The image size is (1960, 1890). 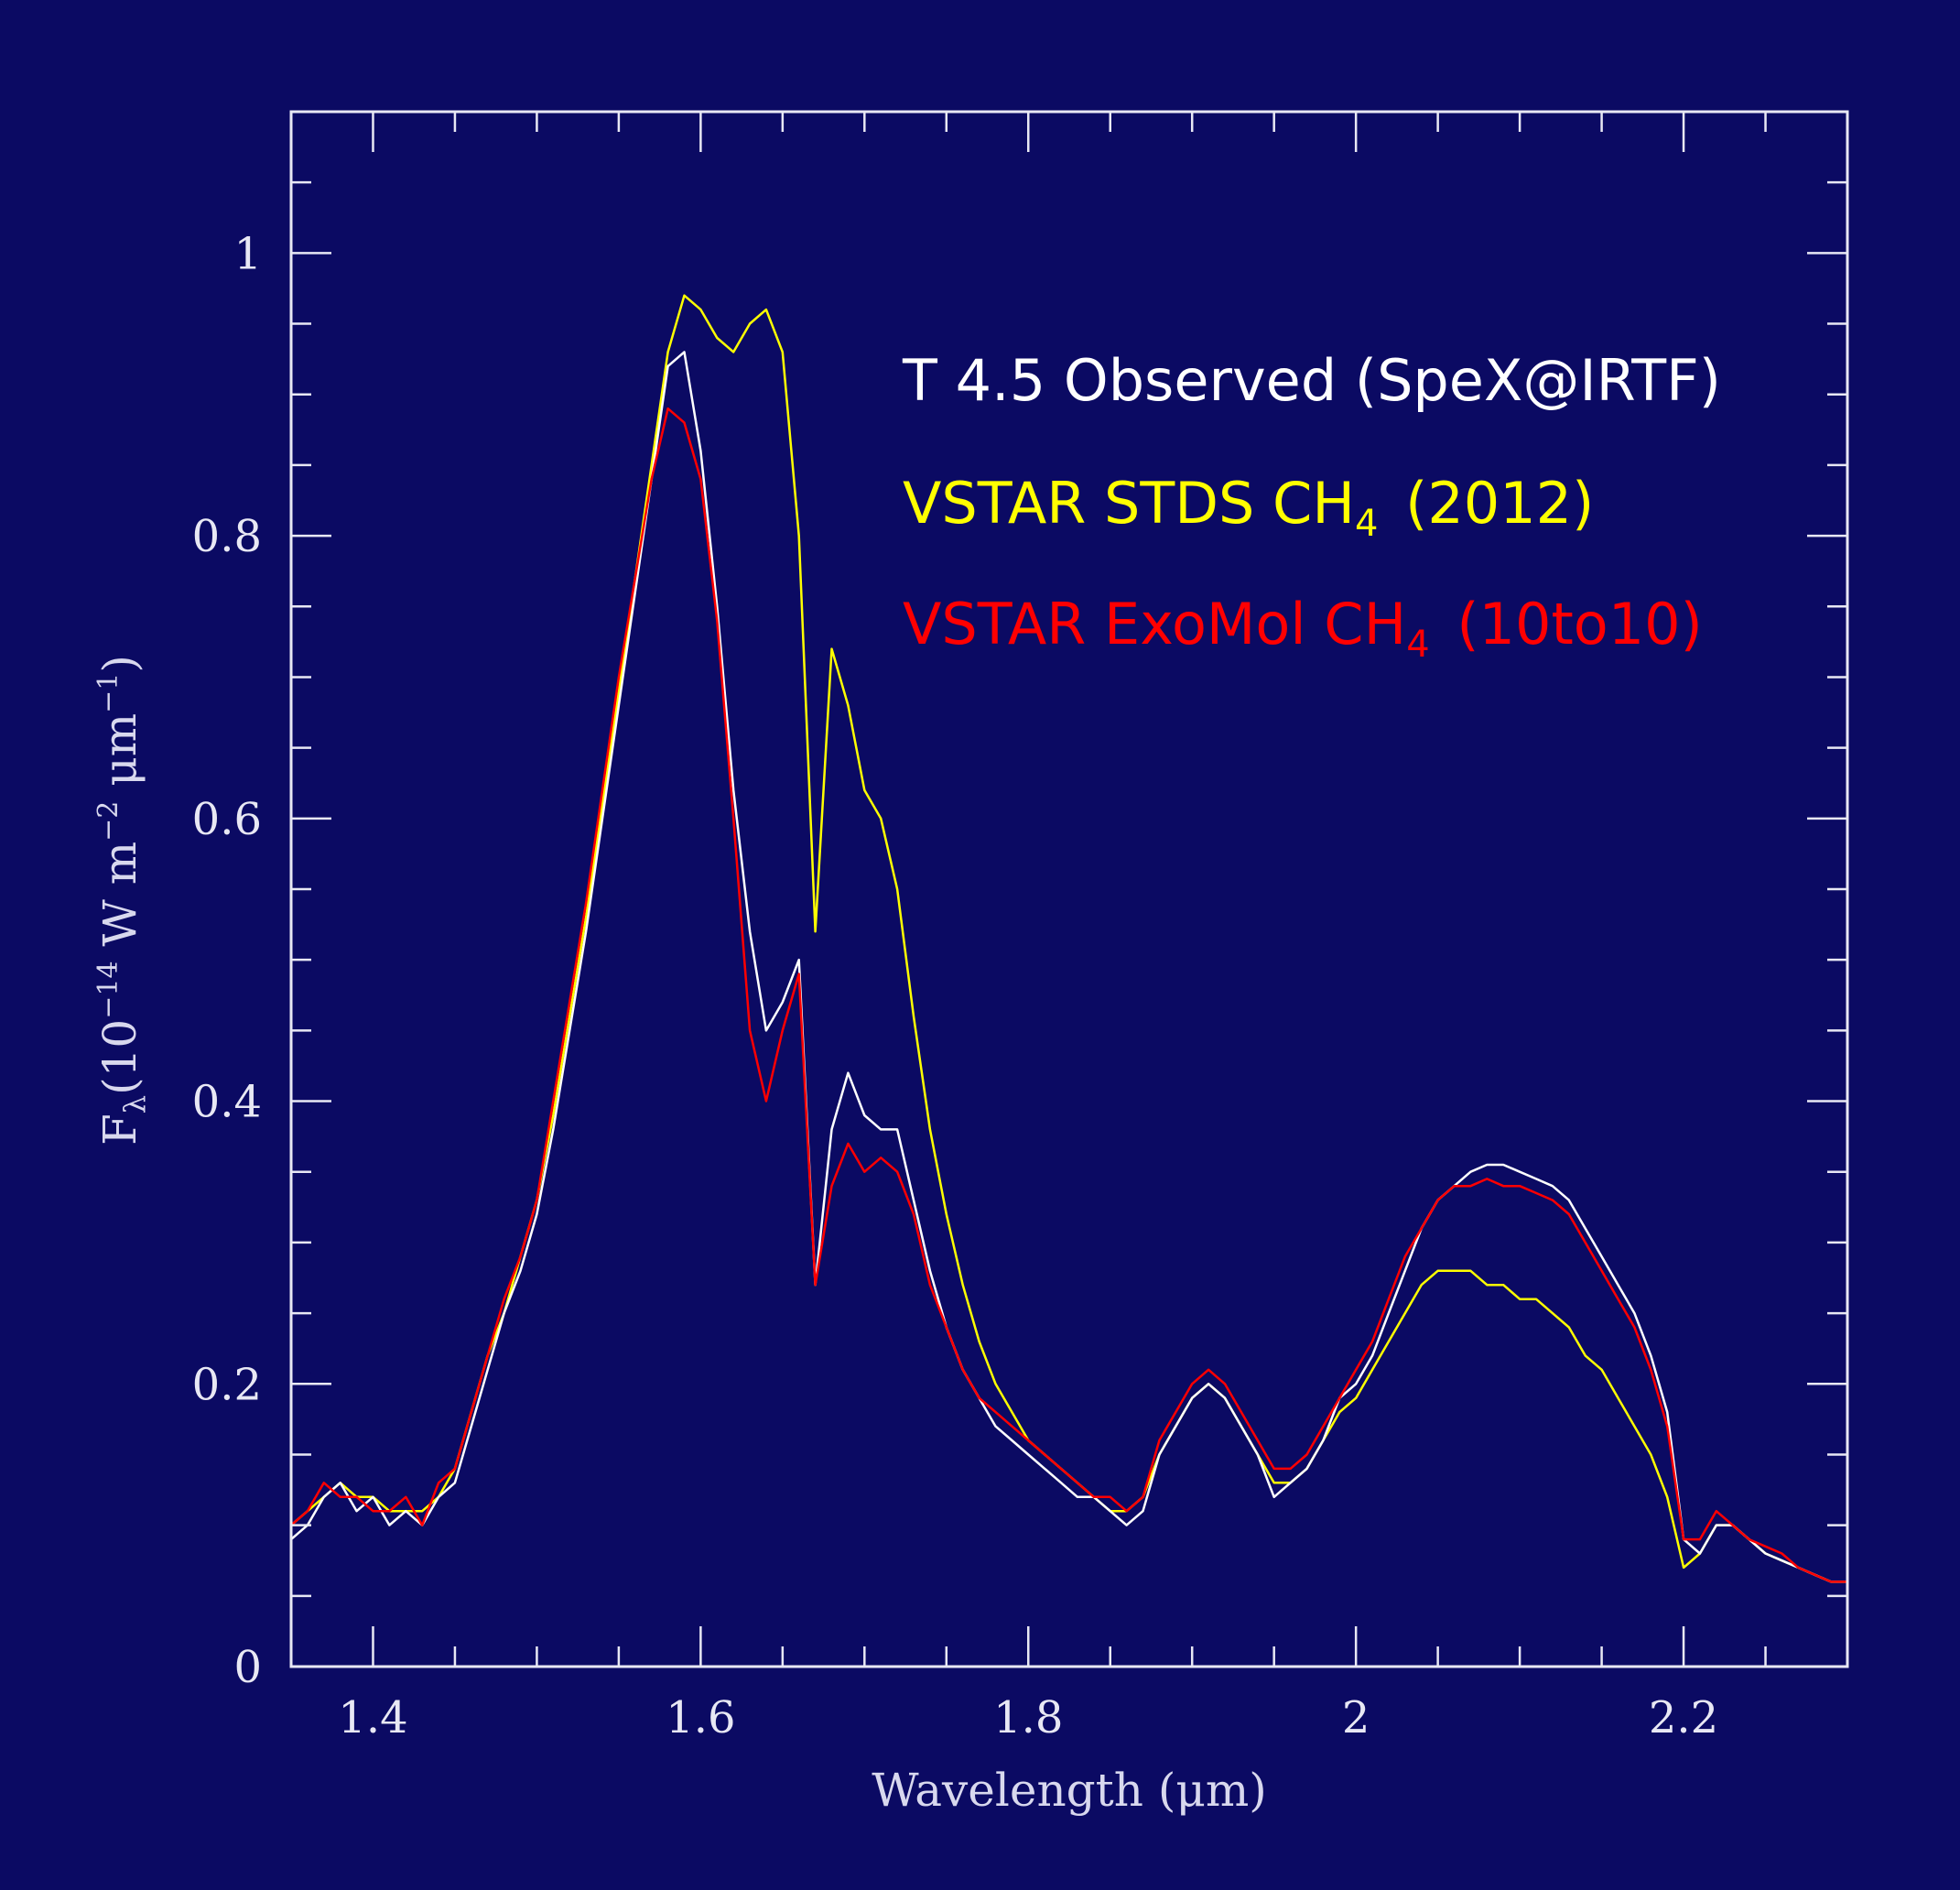 I want to click on legend-observed: T 4.5 Observed (SpeX@IRTF), so click(x=1312, y=380).